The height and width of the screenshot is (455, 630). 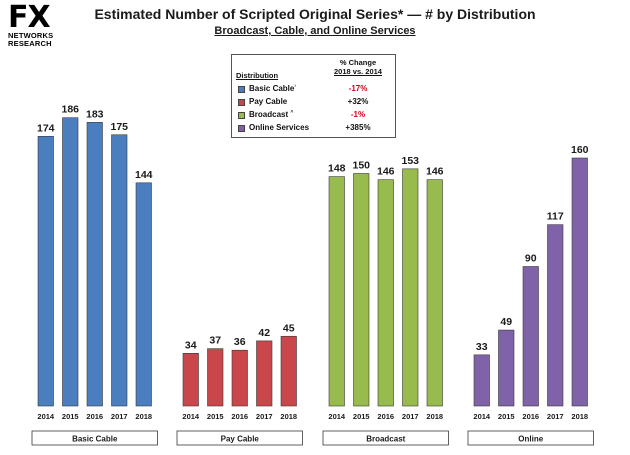 What do you see at coordinates (119, 127) in the screenshot?
I see `data-label: 175` at bounding box center [119, 127].